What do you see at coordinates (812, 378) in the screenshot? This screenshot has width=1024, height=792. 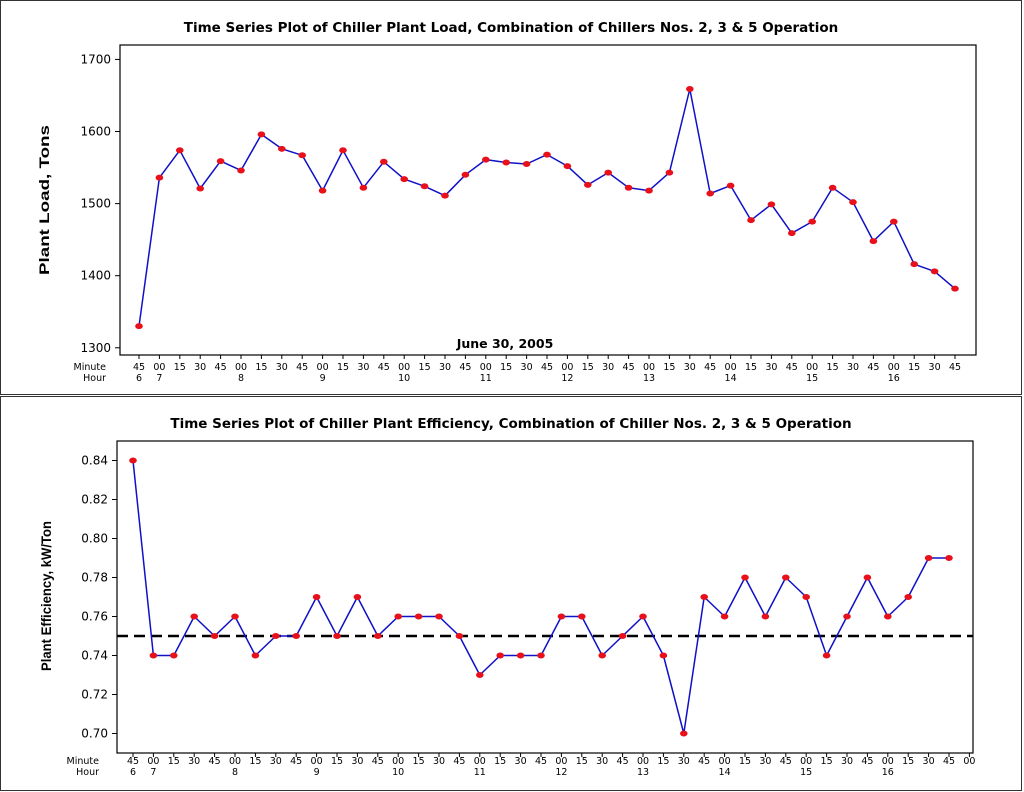 I see `x-hour-label: 15` at bounding box center [812, 378].